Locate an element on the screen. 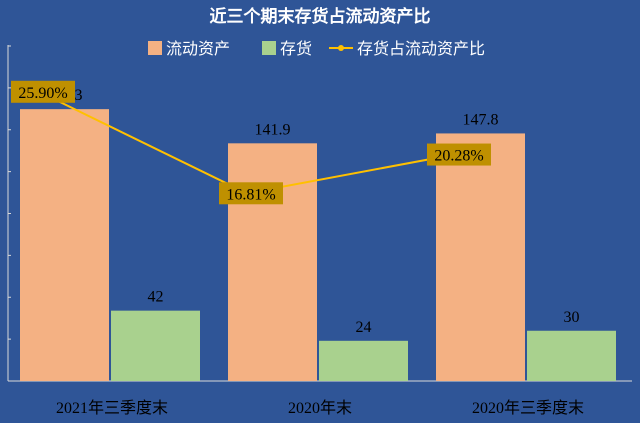 The height and width of the screenshot is (423, 640). bar-data-label: 42 is located at coordinates (156, 297).